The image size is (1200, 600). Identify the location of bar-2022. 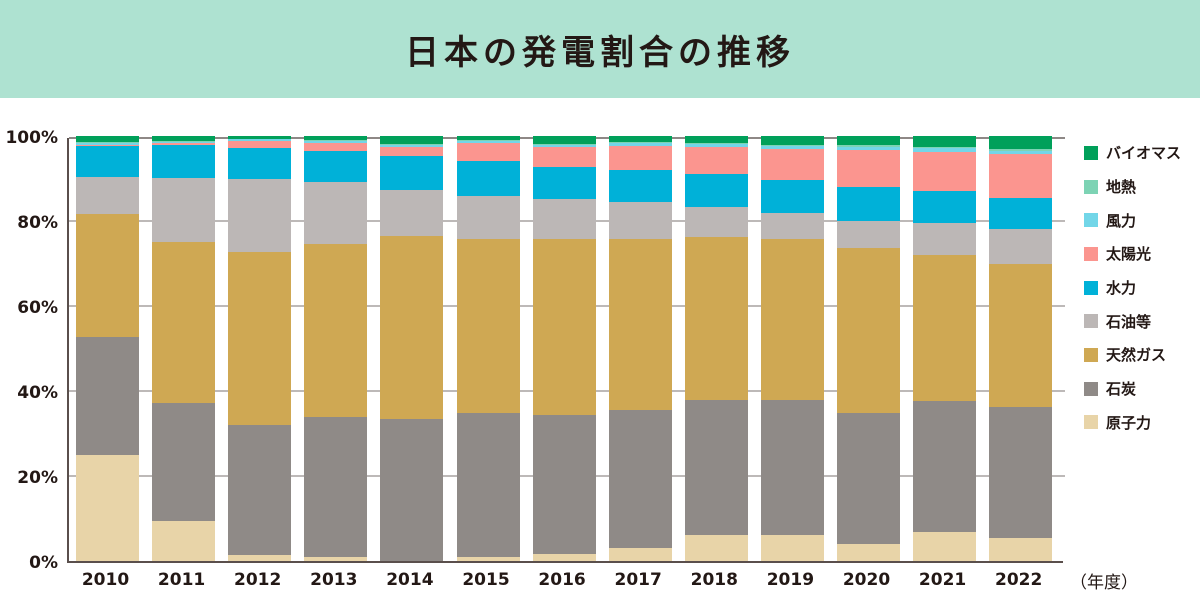
(1021, 348).